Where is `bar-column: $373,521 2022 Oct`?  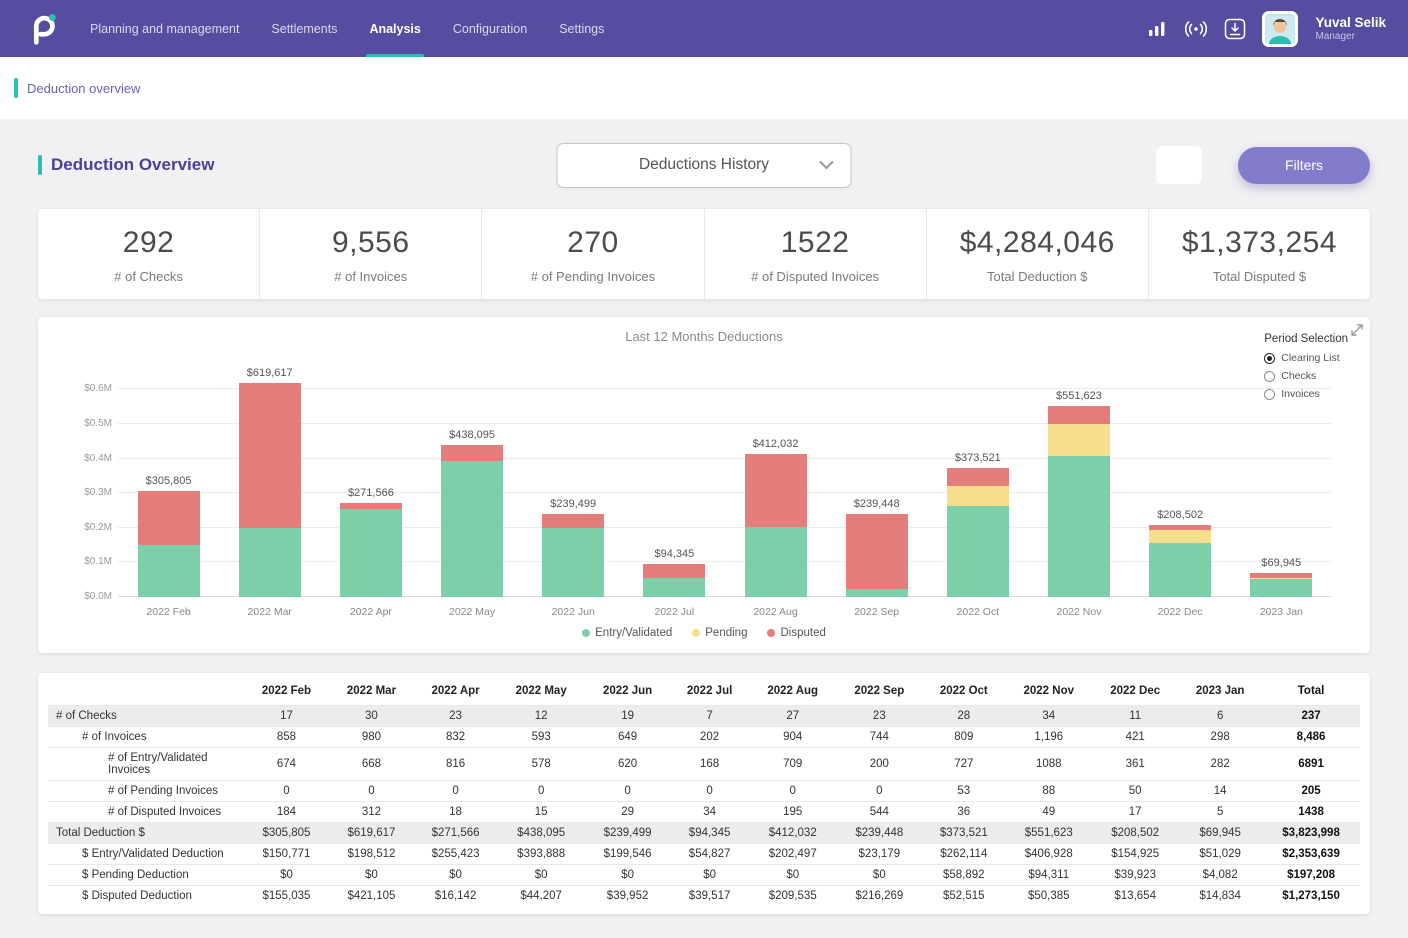 bar-column: $373,521 2022 Oct is located at coordinates (977, 495).